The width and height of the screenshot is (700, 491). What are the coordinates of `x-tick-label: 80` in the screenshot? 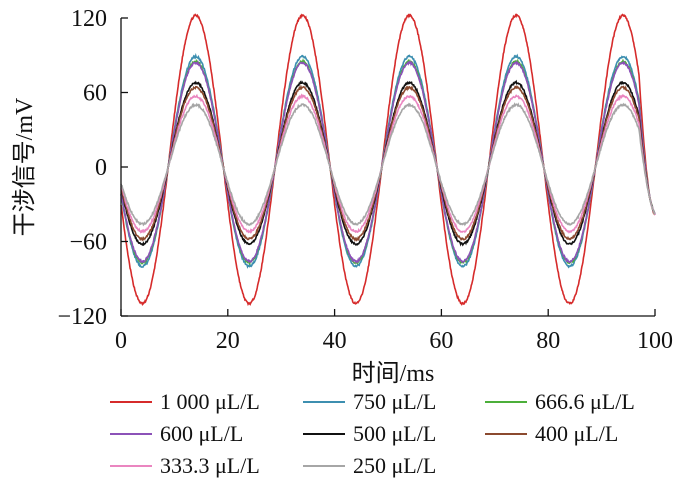 It's located at (548, 341).